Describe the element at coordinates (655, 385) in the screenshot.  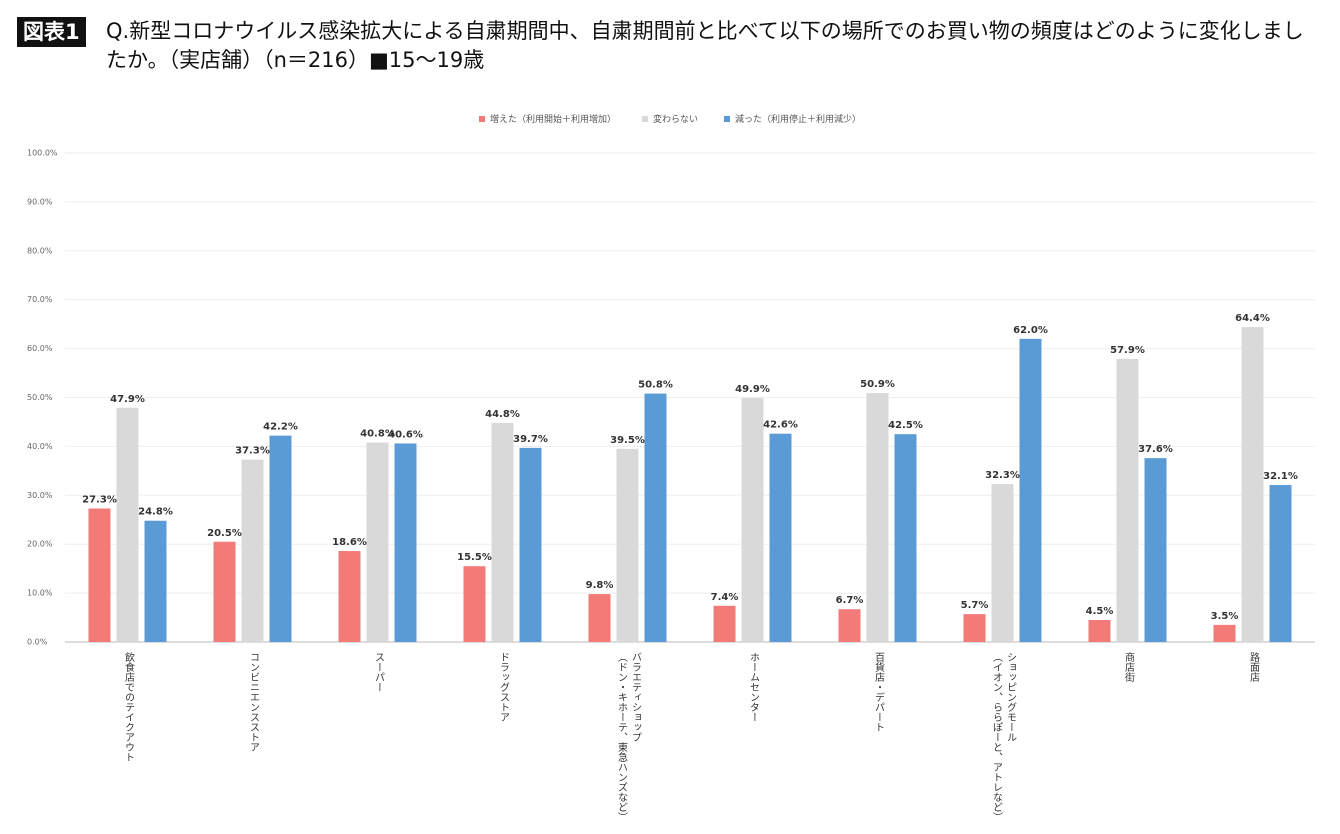
I see `value-label: 50.8%` at that location.